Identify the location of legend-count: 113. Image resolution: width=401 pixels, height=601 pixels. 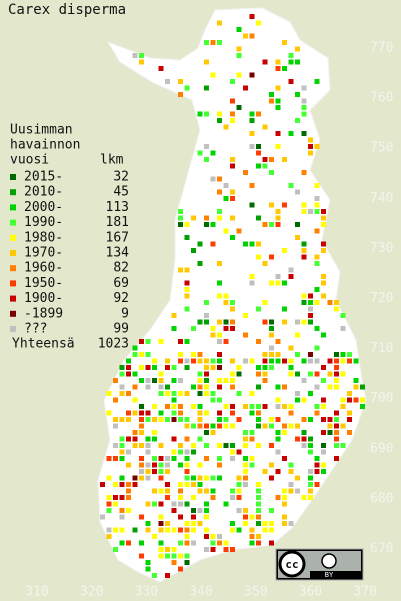
(117, 207).